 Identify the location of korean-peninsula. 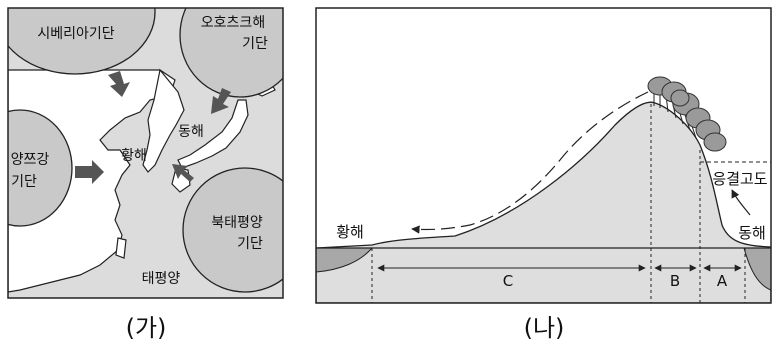
(163, 120).